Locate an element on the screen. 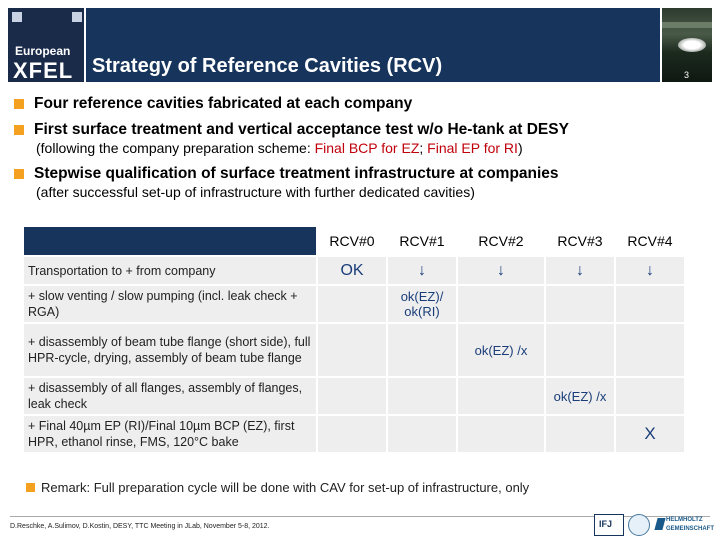 The height and width of the screenshot is (540, 720). european-xfel-logo: European XFEL is located at coordinates (46, 45).